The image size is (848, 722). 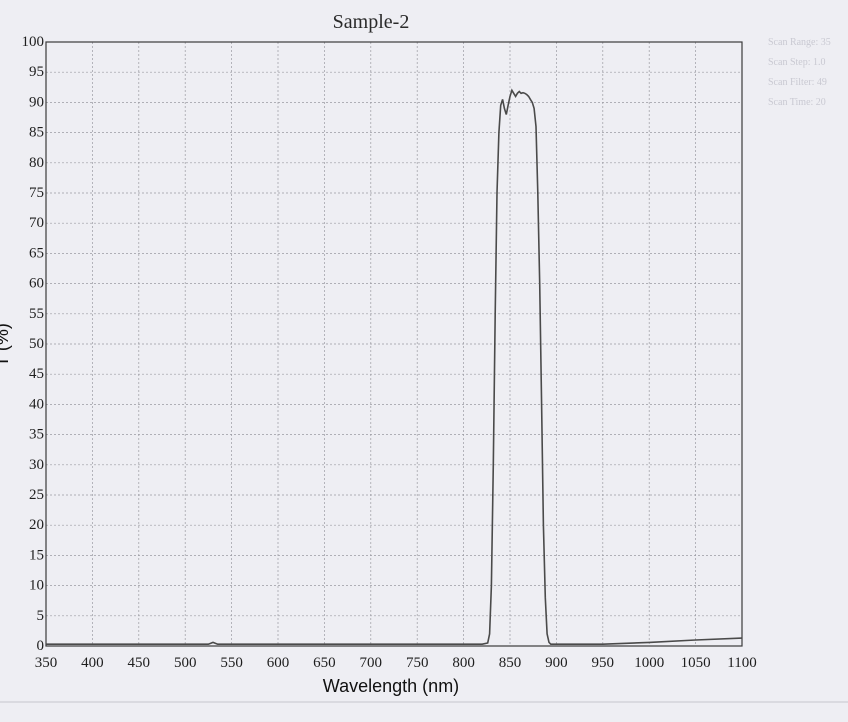 What do you see at coordinates (36, 193) in the screenshot?
I see `y-tick-label: 75` at bounding box center [36, 193].